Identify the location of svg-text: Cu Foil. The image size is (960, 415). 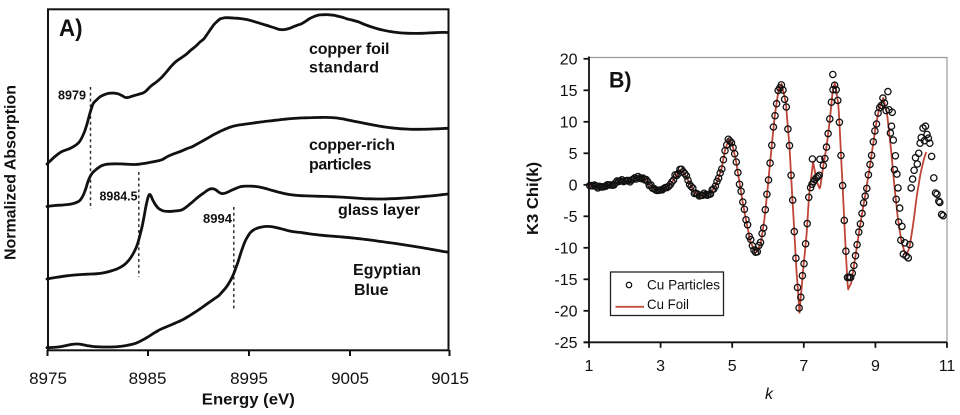
(668, 304).